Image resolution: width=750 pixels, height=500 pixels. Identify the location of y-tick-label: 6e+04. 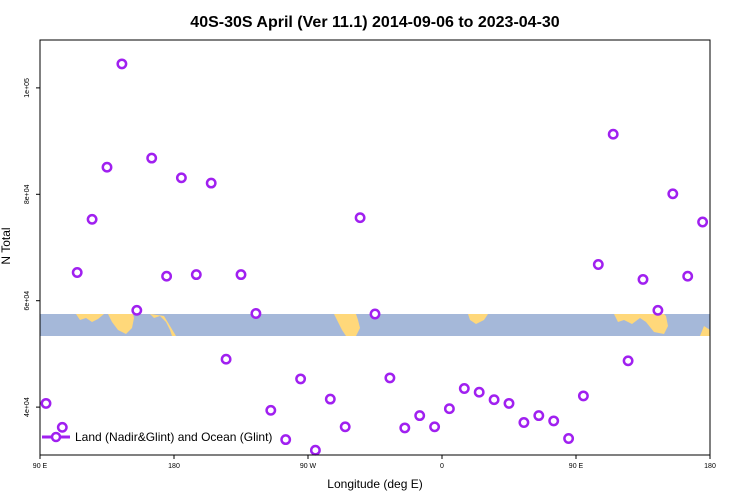
(27, 301).